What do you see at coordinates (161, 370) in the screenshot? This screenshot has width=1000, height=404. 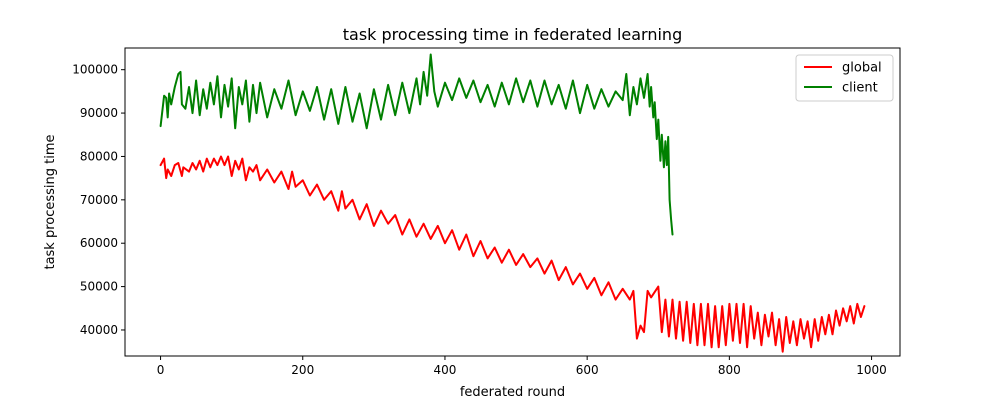 I see `x-tick-label: 0` at bounding box center [161, 370].